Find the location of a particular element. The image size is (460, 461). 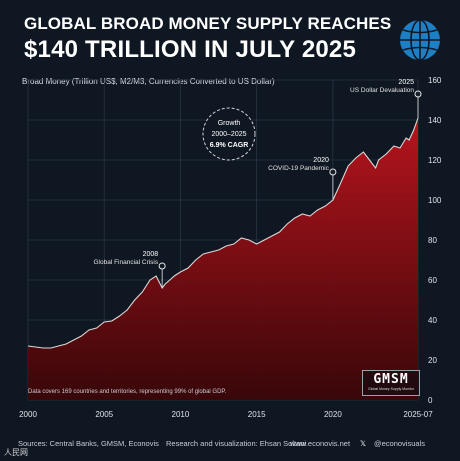

x-tick-label: 2000 is located at coordinates (28, 414).